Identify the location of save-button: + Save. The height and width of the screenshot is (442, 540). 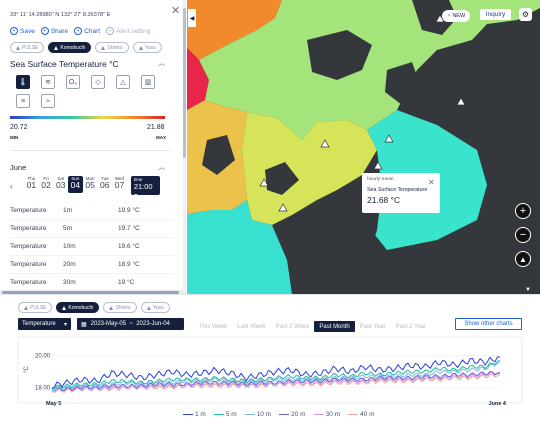
(22, 31).